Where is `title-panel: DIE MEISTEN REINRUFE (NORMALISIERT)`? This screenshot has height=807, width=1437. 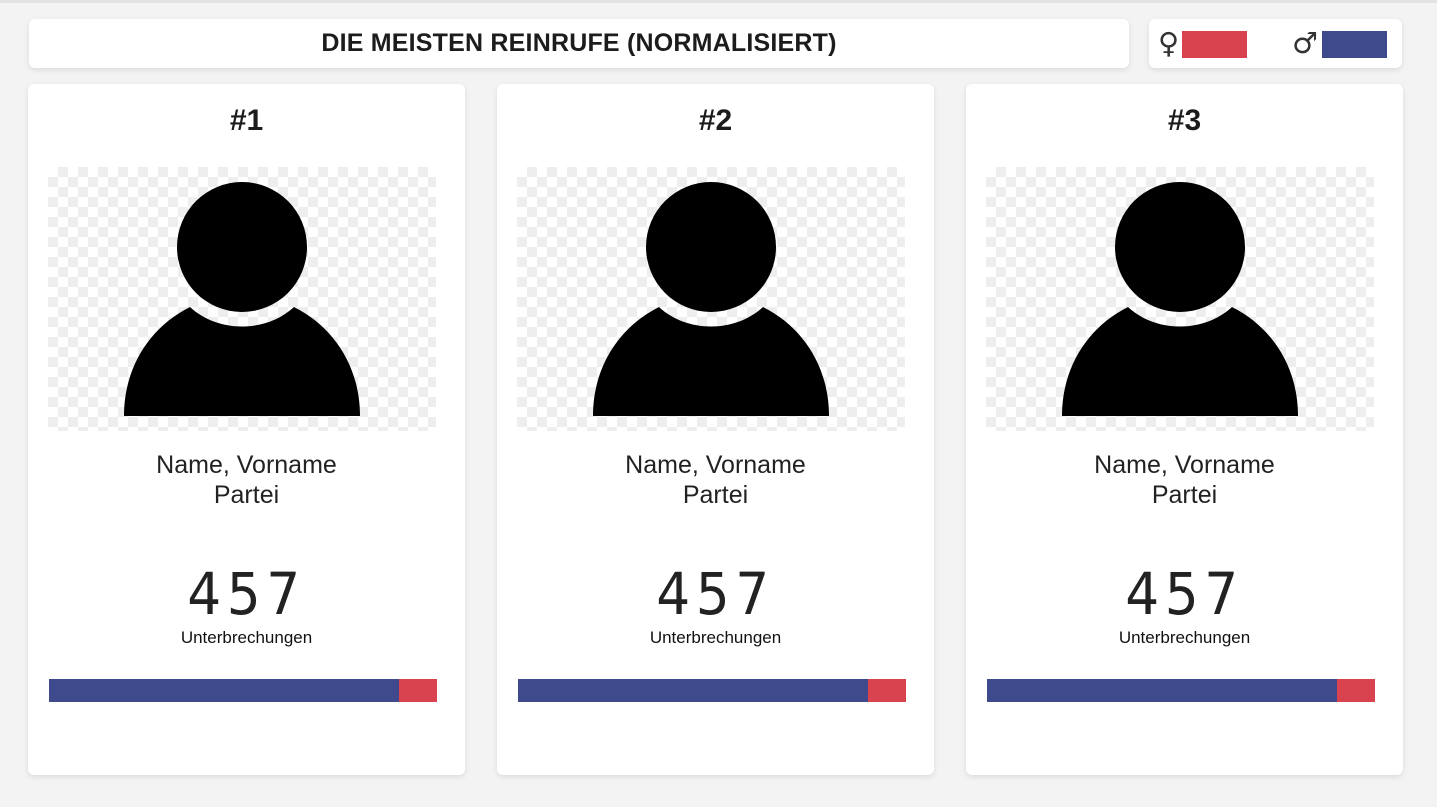
title-panel: DIE MEISTEN REINRUFE (NORMALISIERT) is located at coordinates (579, 43).